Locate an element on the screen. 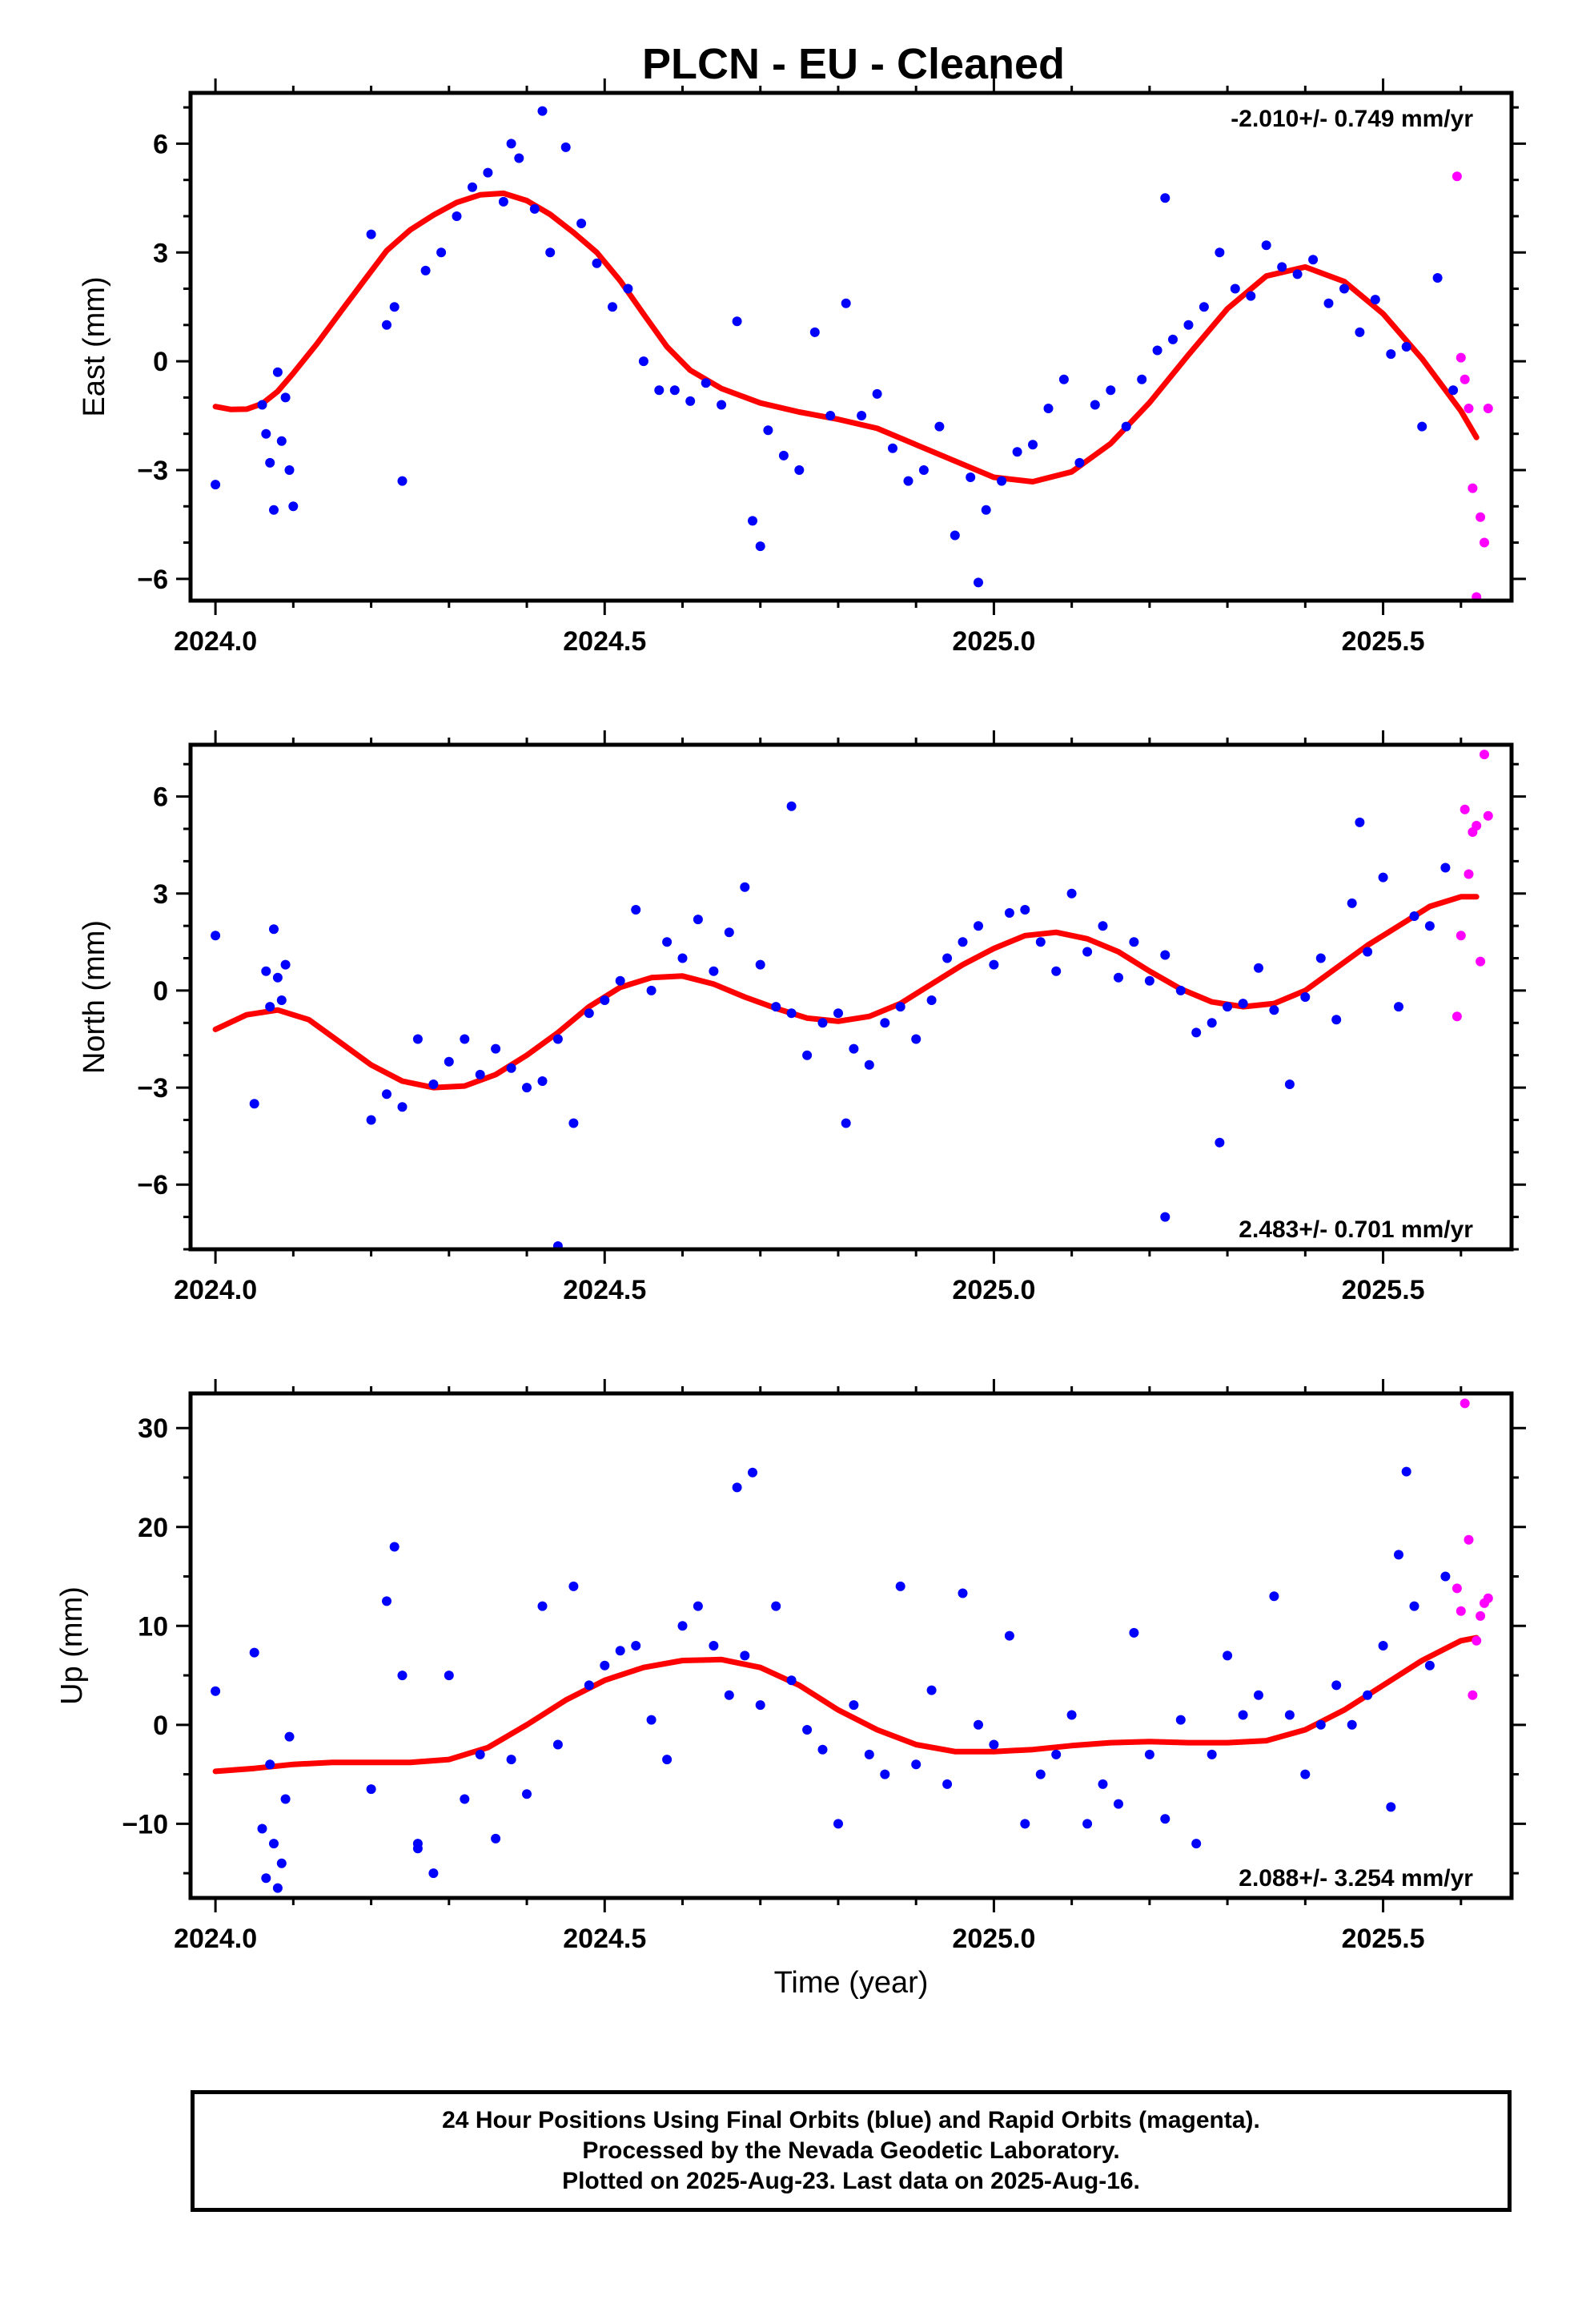 This screenshot has width=1582, height=2324. east-y-tick-label: 3 is located at coordinates (161, 253).